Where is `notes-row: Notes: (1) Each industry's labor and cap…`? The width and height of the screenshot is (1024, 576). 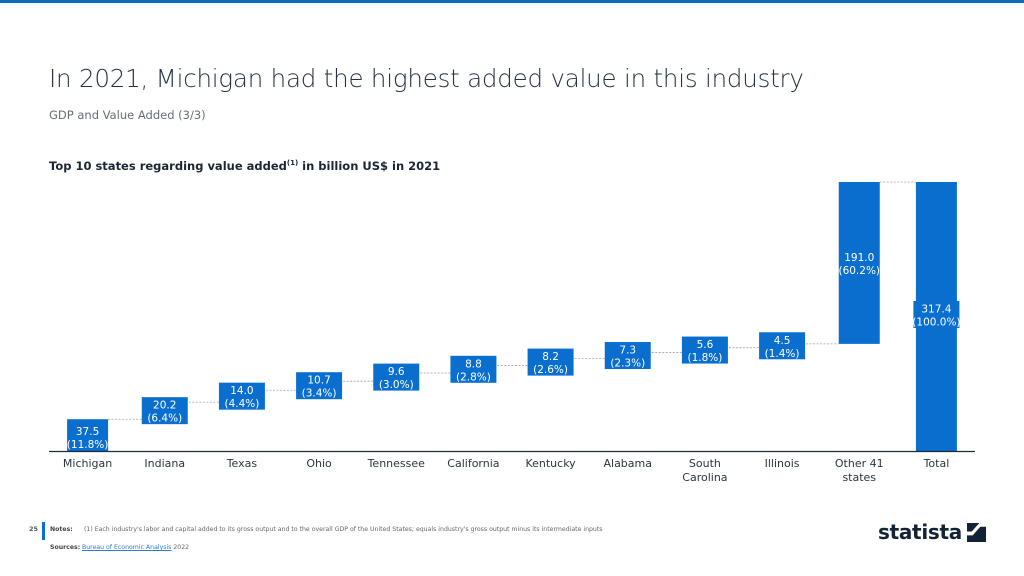 notes-row: Notes: (1) Each industry's labor and cap… is located at coordinates (326, 529).